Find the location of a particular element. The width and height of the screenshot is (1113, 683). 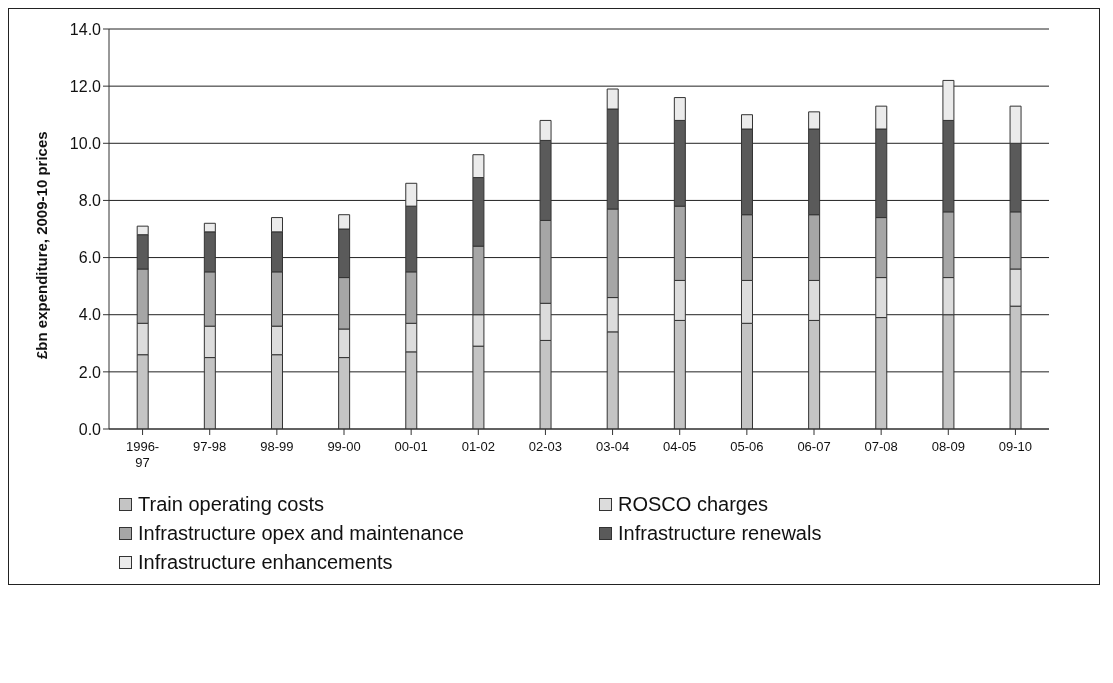

y-tick-label: 4.0 is located at coordinates (90, 315).